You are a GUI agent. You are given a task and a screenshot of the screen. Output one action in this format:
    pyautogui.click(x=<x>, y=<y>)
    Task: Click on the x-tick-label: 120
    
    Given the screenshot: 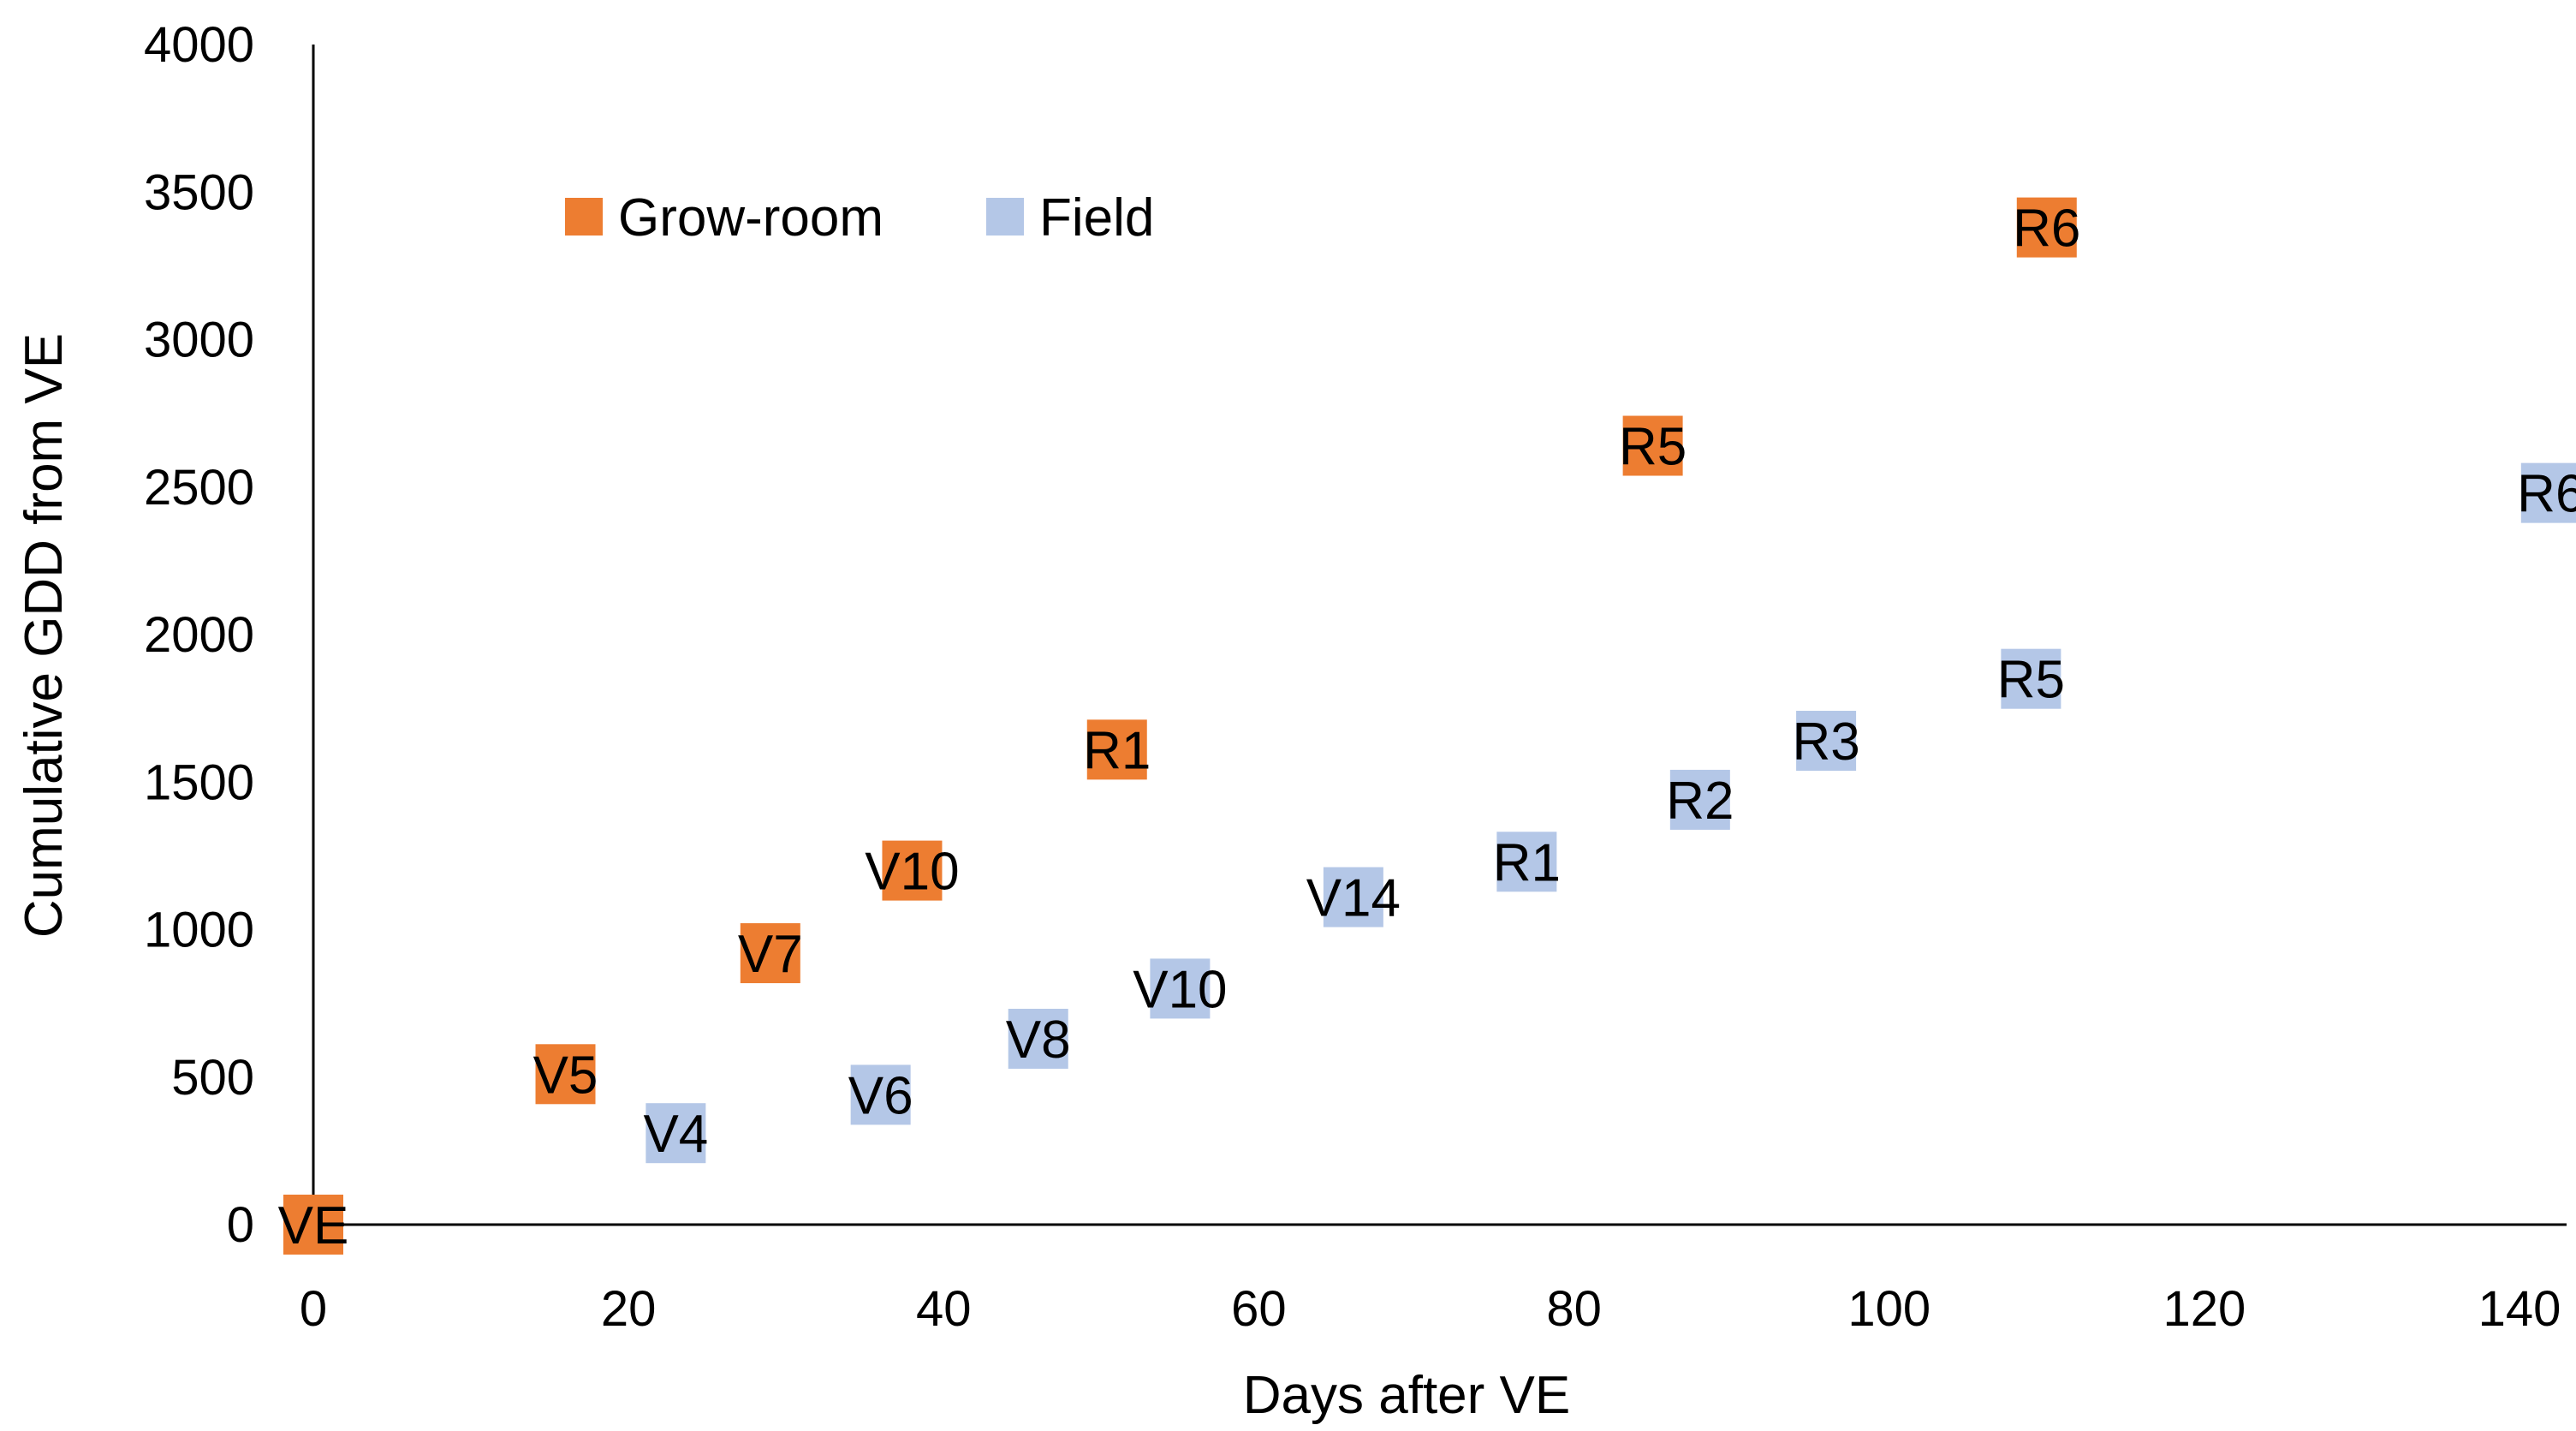 What is the action you would take?
    pyautogui.click(x=2204, y=1309)
    